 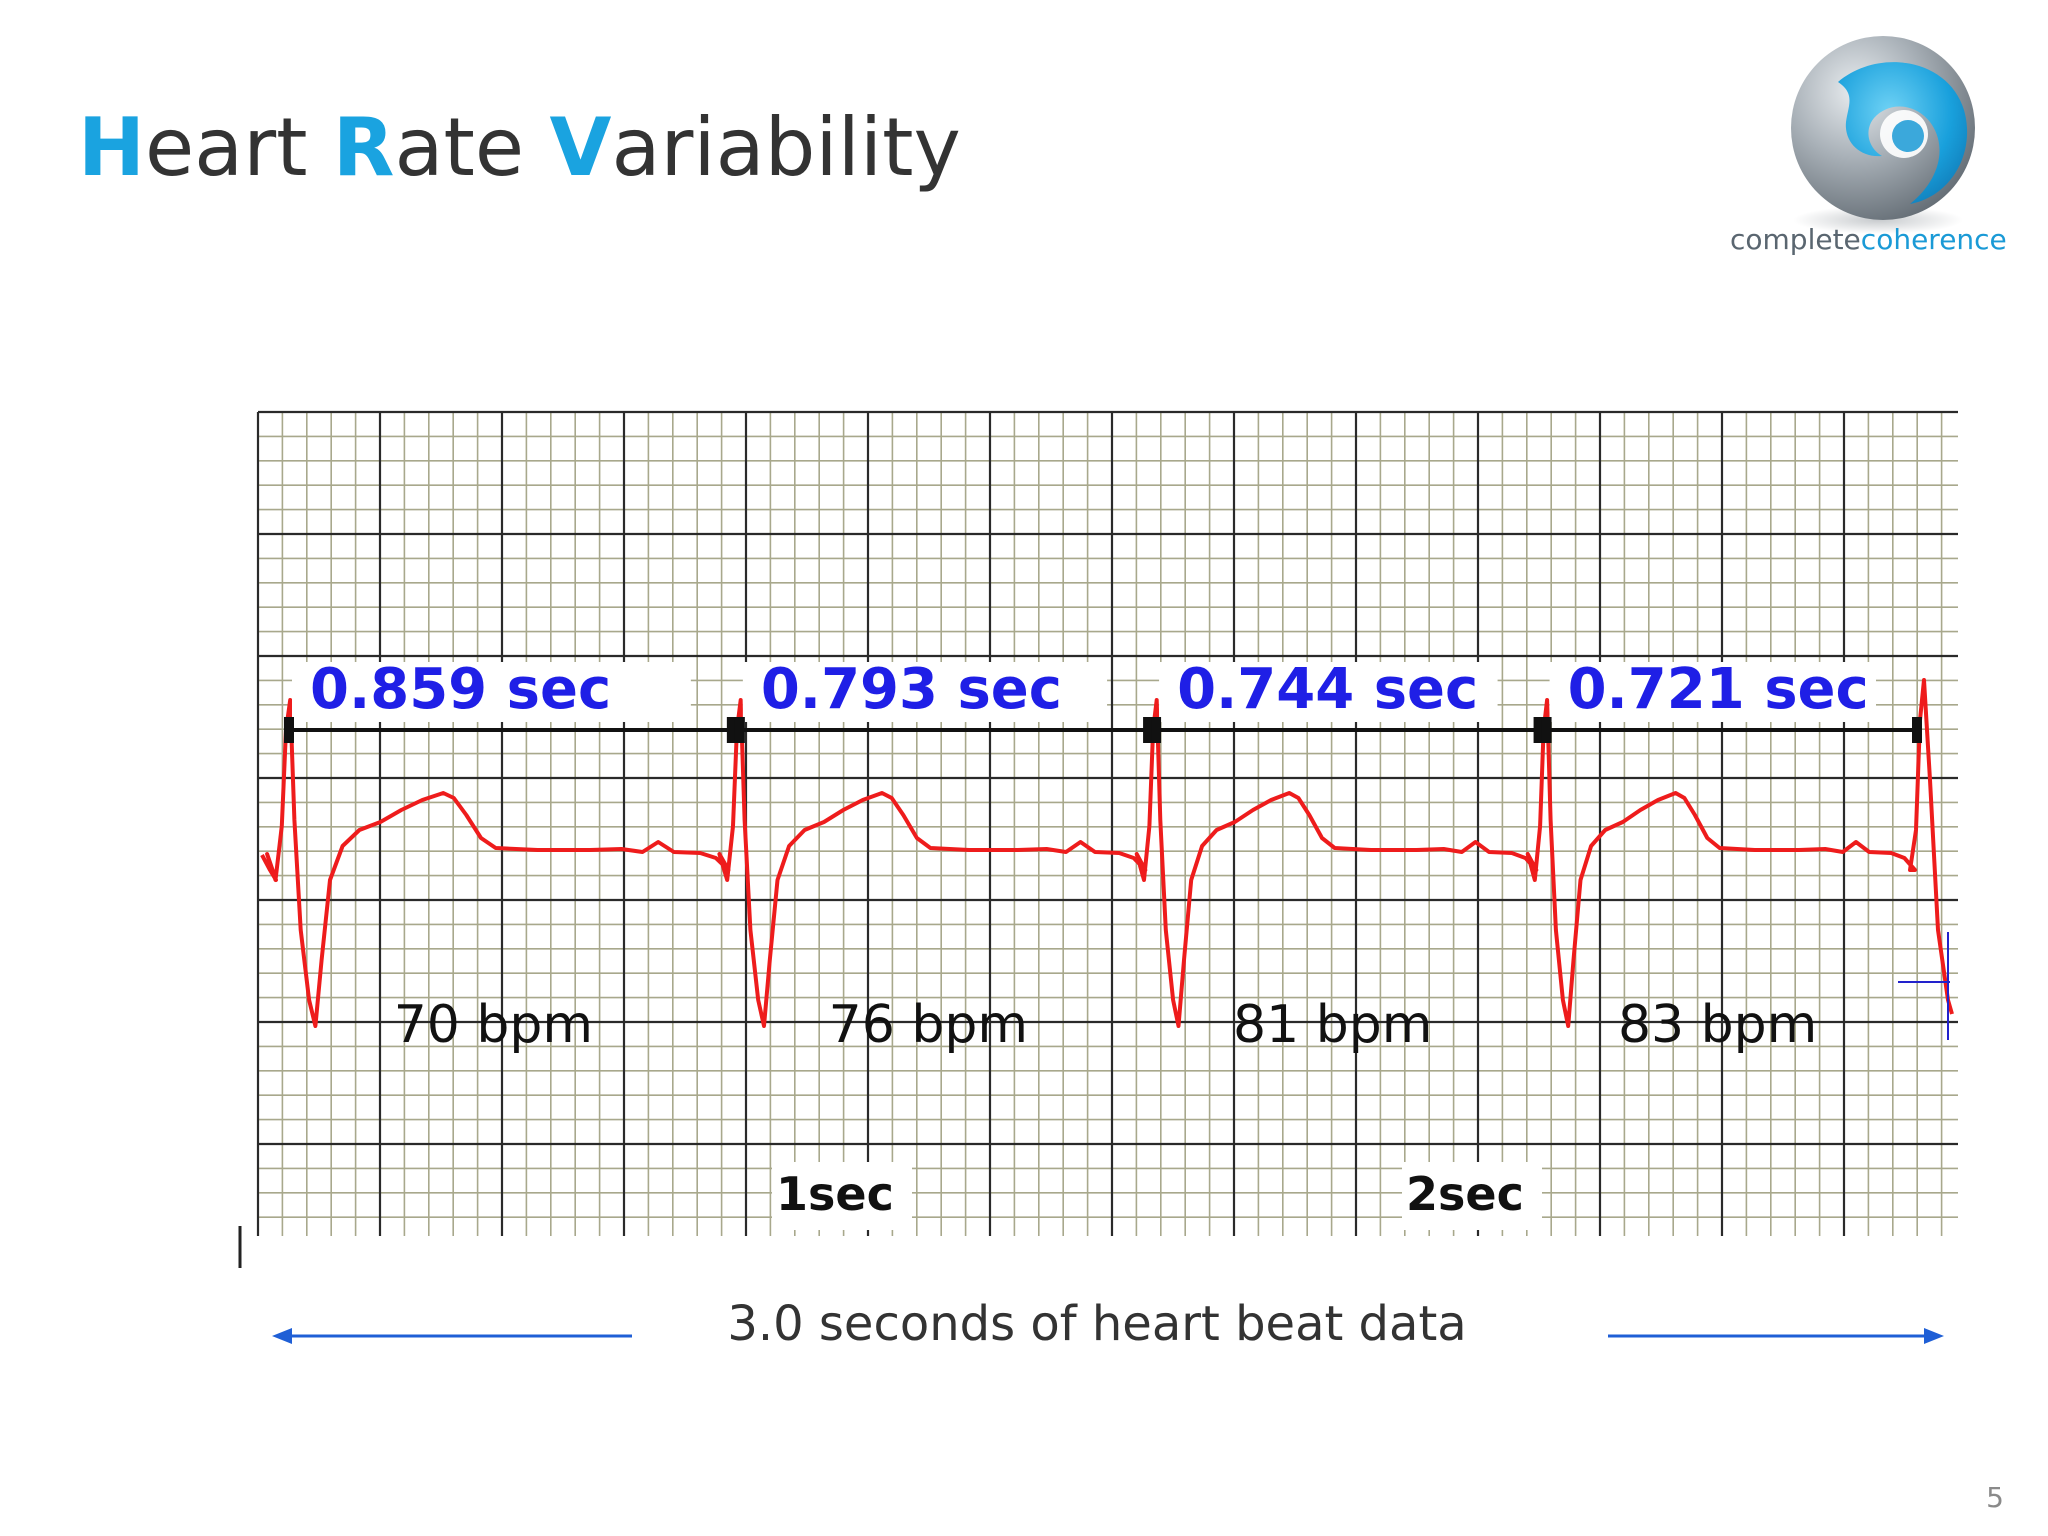 I want to click on title-rest-variability: ariability, so click(x=786, y=147).